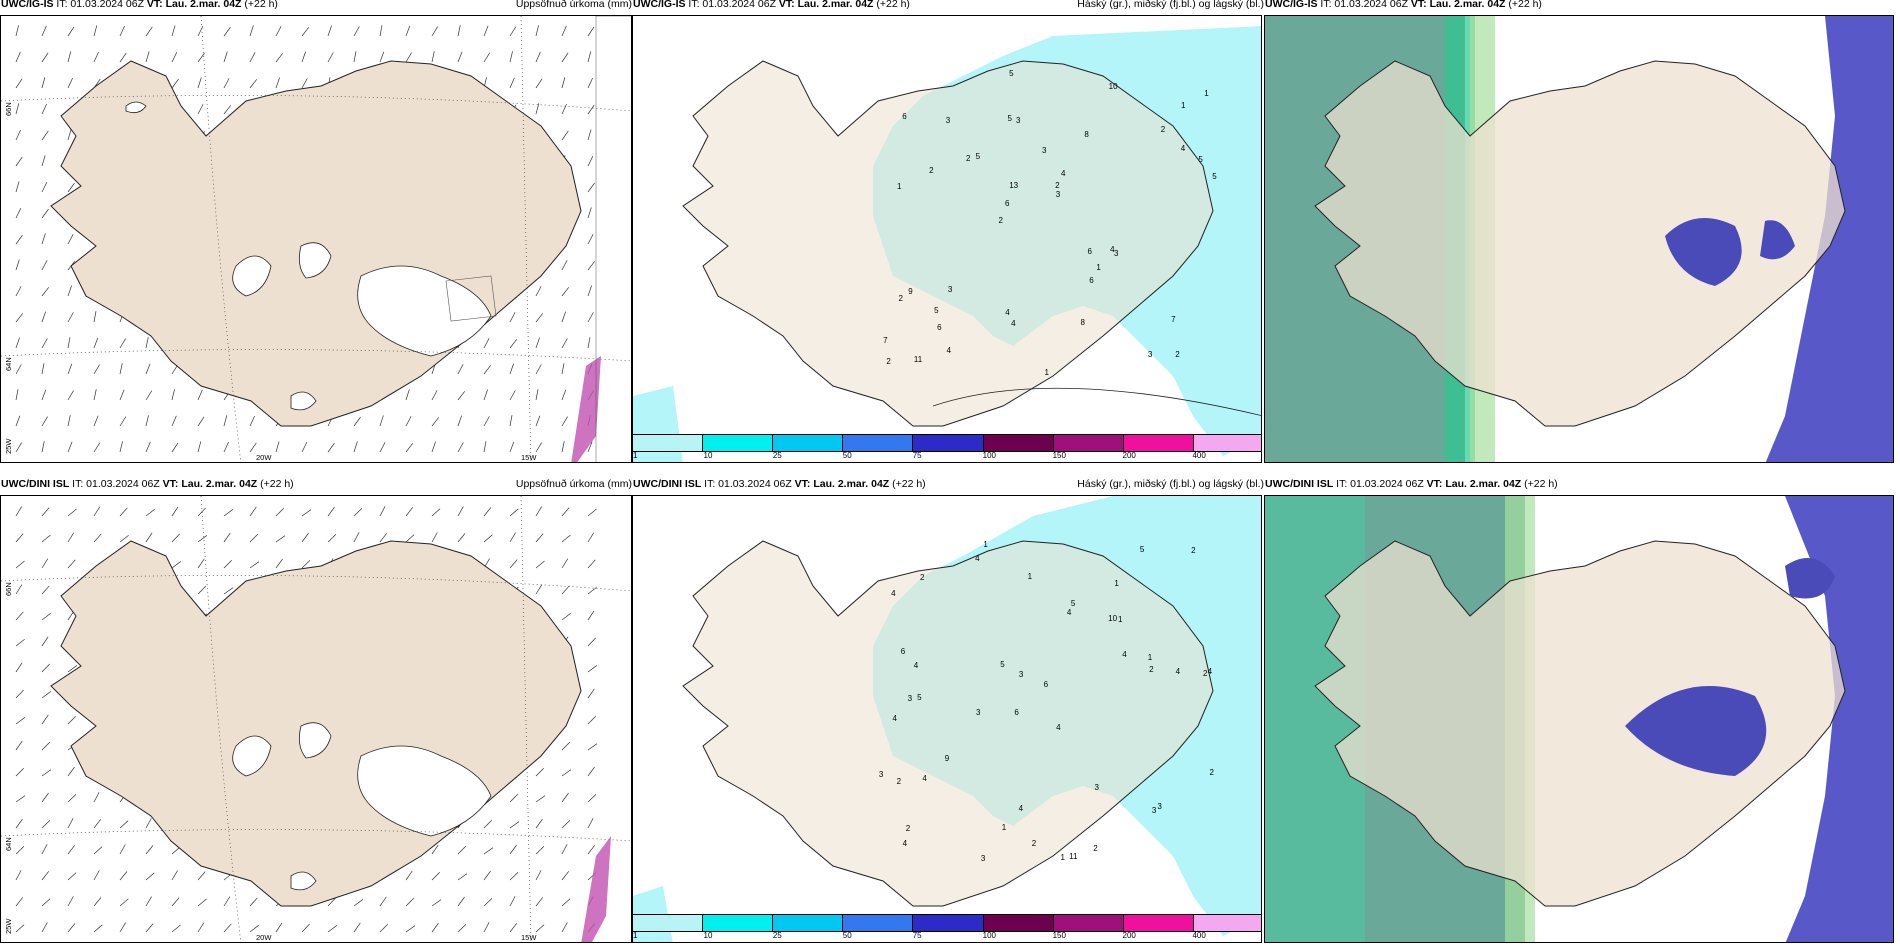 Image resolution: width=1900 pixels, height=950 pixels. What do you see at coordinates (308, 256) in the screenshot?
I see `glacier-holes` at bounding box center [308, 256].